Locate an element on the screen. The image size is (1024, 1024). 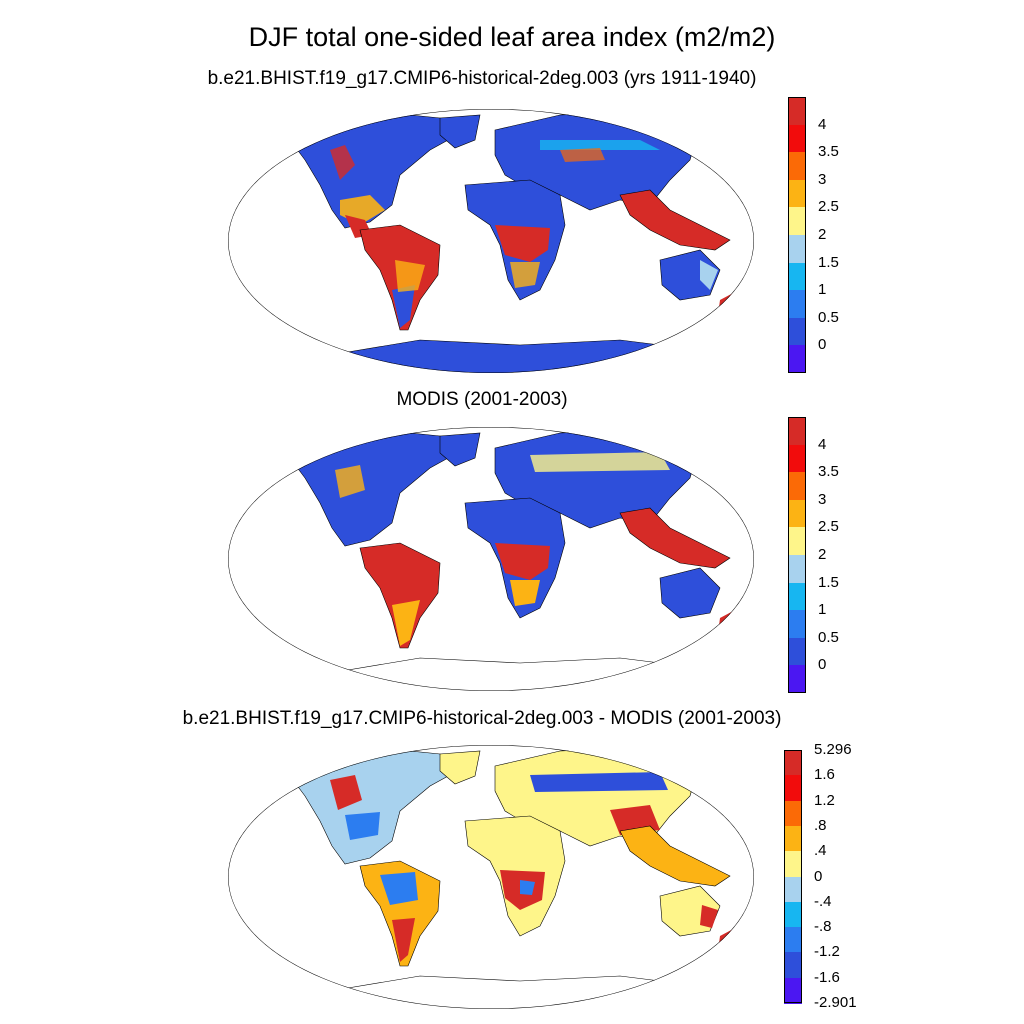
colorbar-tick-label: 5.296 is located at coordinates (833, 749).